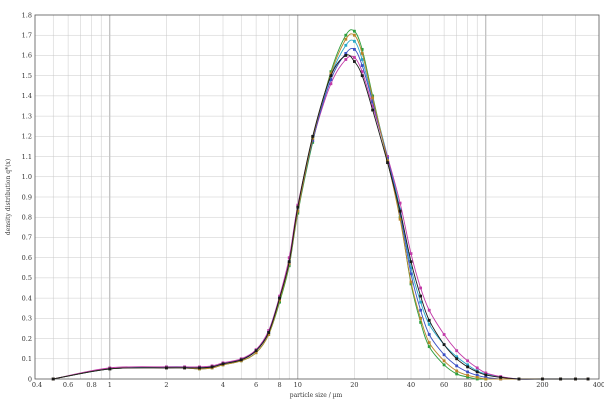 The width and height of the screenshot is (604, 403). Describe the element at coordinates (166, 385) in the screenshot. I see `x-tick-label: 2` at that location.